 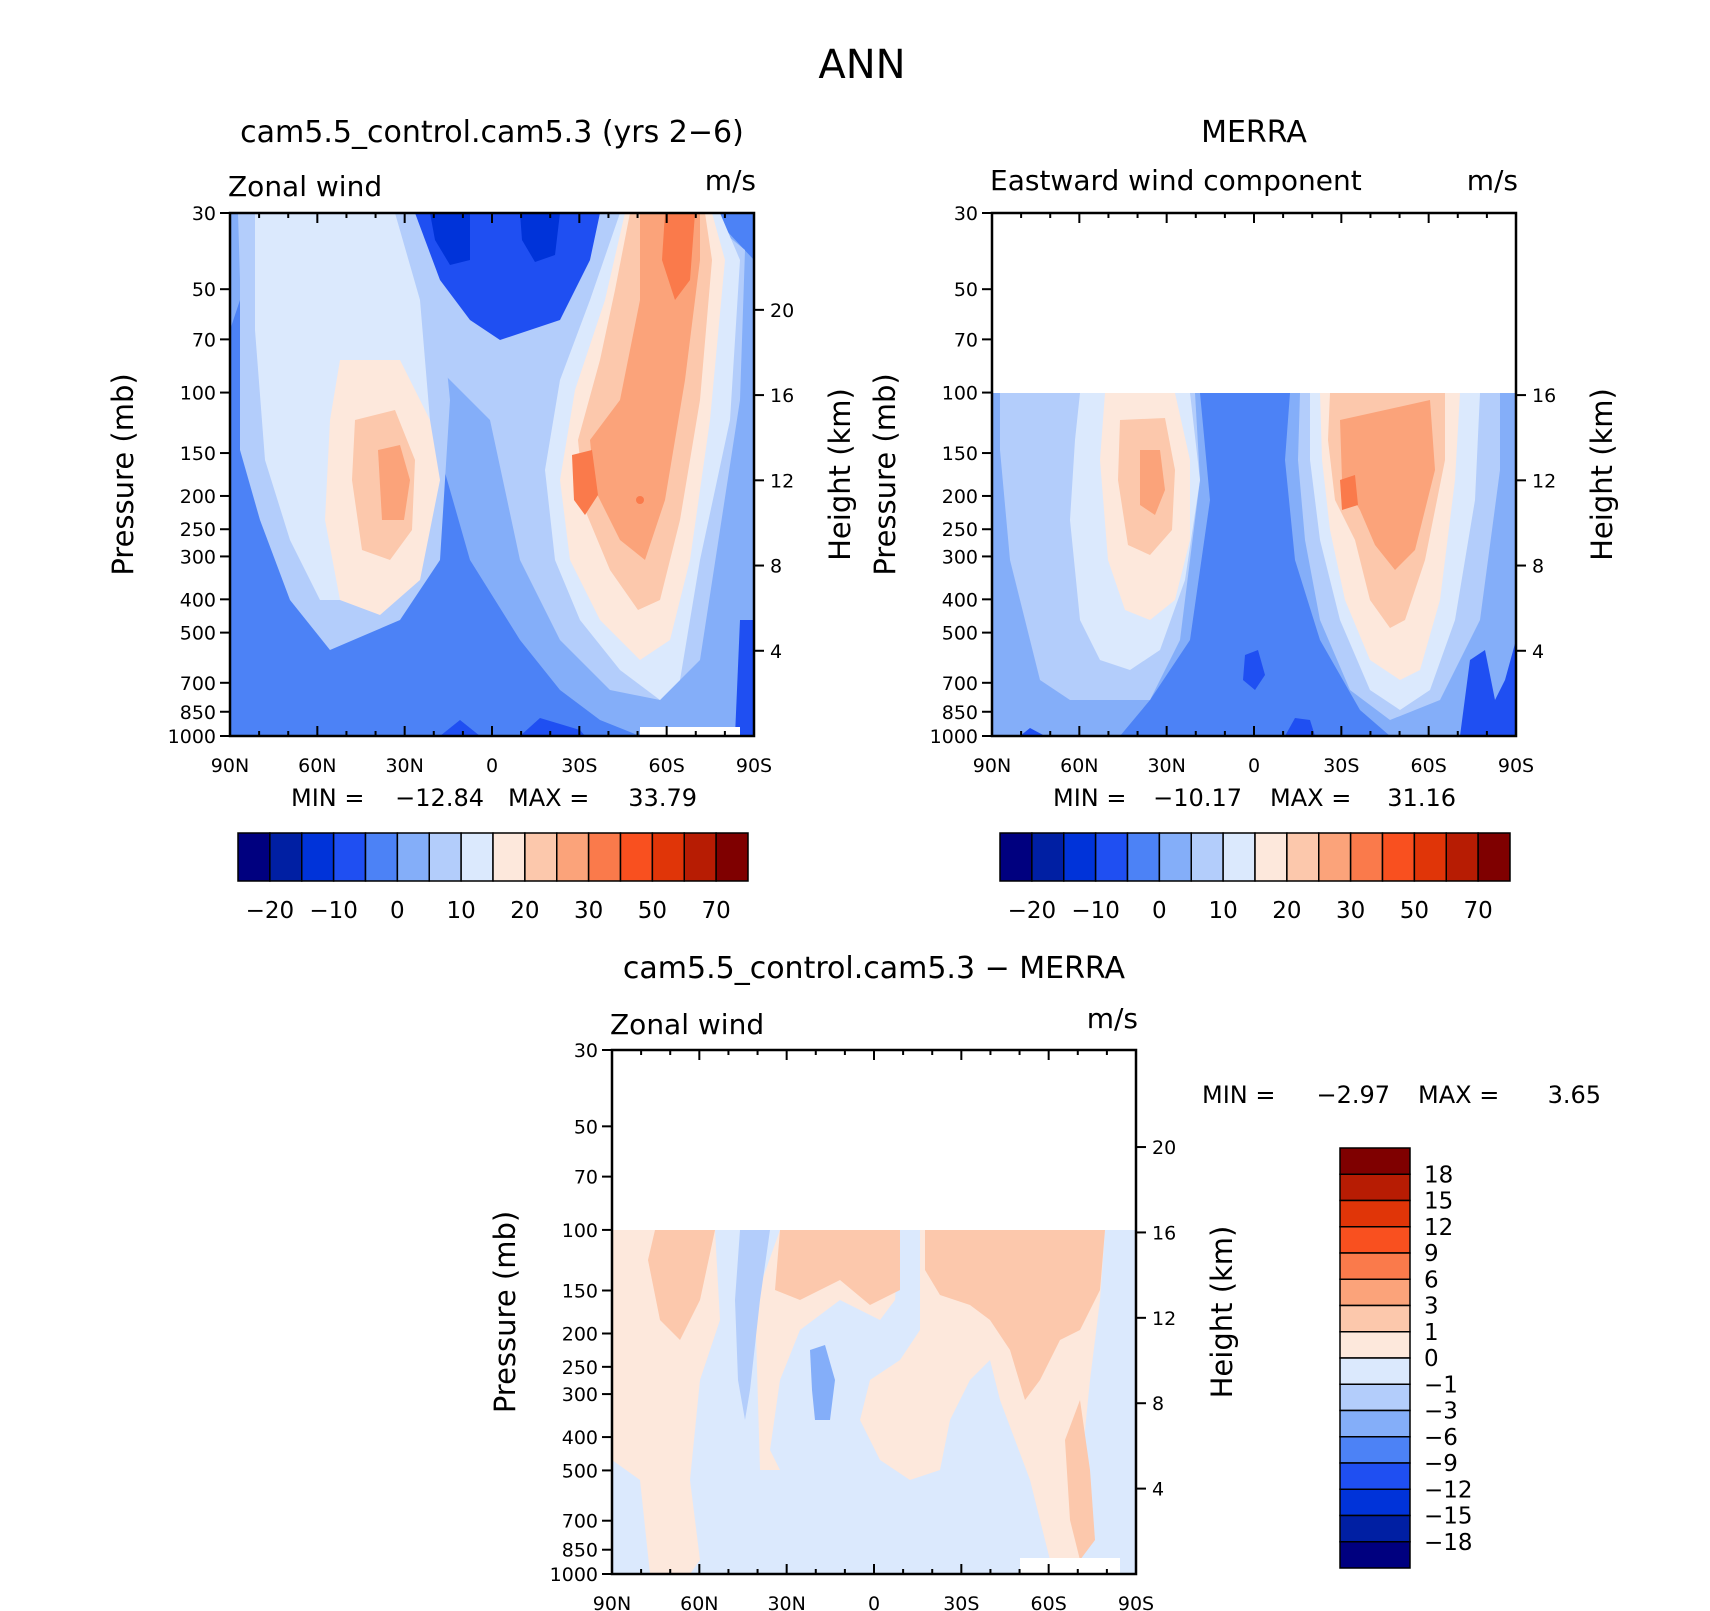 What do you see at coordinates (305, 186) in the screenshot?
I see `left-label: Zonal wind` at bounding box center [305, 186].